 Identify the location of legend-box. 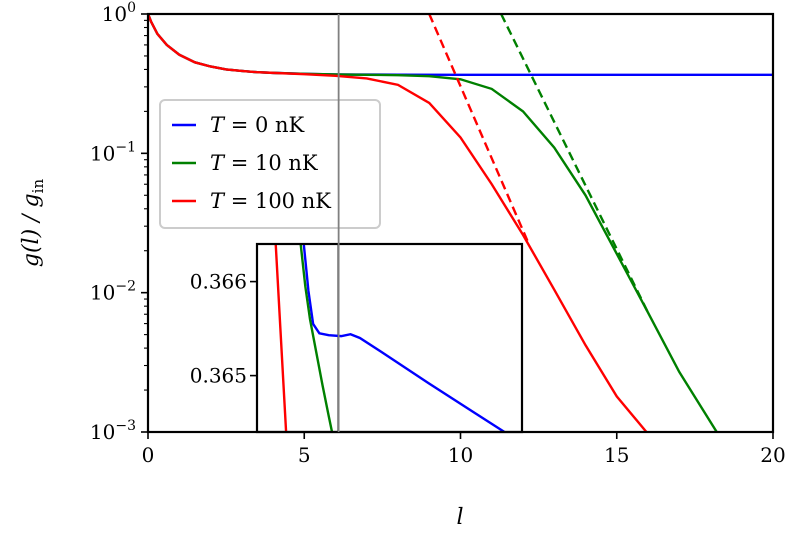
(270, 164).